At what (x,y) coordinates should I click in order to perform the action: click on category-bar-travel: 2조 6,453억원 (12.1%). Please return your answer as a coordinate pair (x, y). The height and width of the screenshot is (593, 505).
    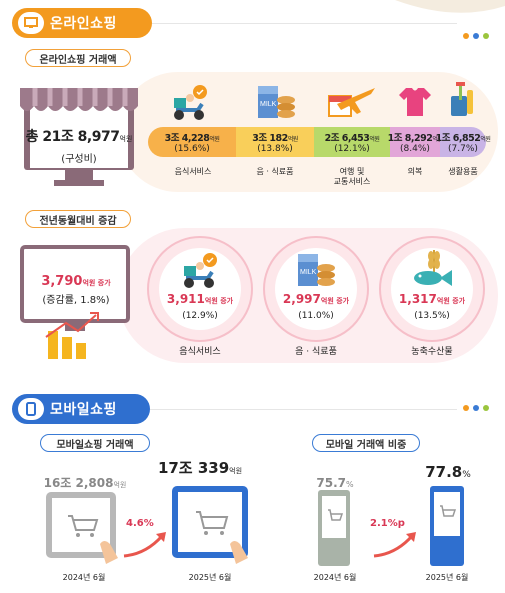
    Looking at the image, I should click on (352, 142).